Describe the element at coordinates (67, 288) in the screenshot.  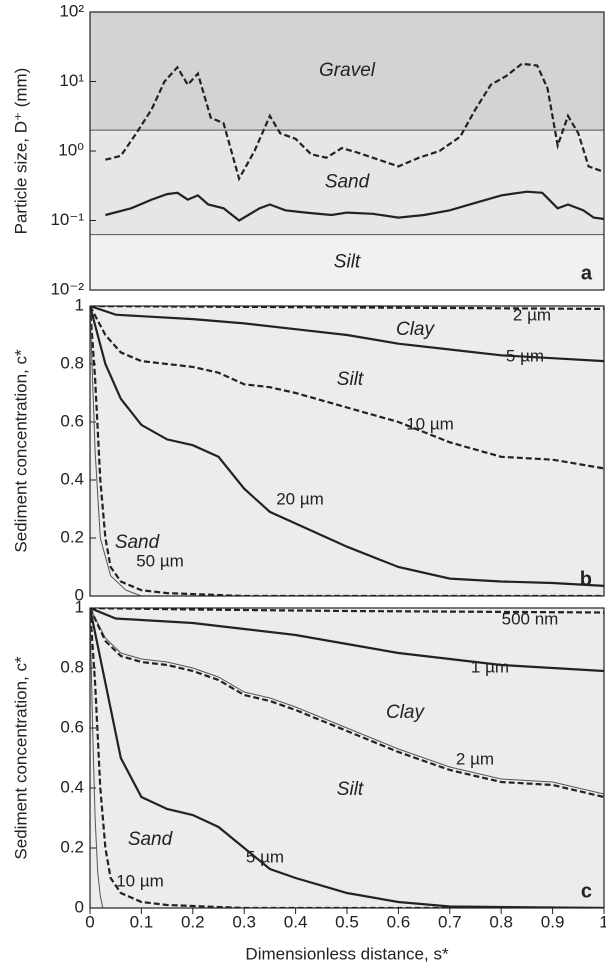
I see `y-tick-label: 10⁻²` at that location.